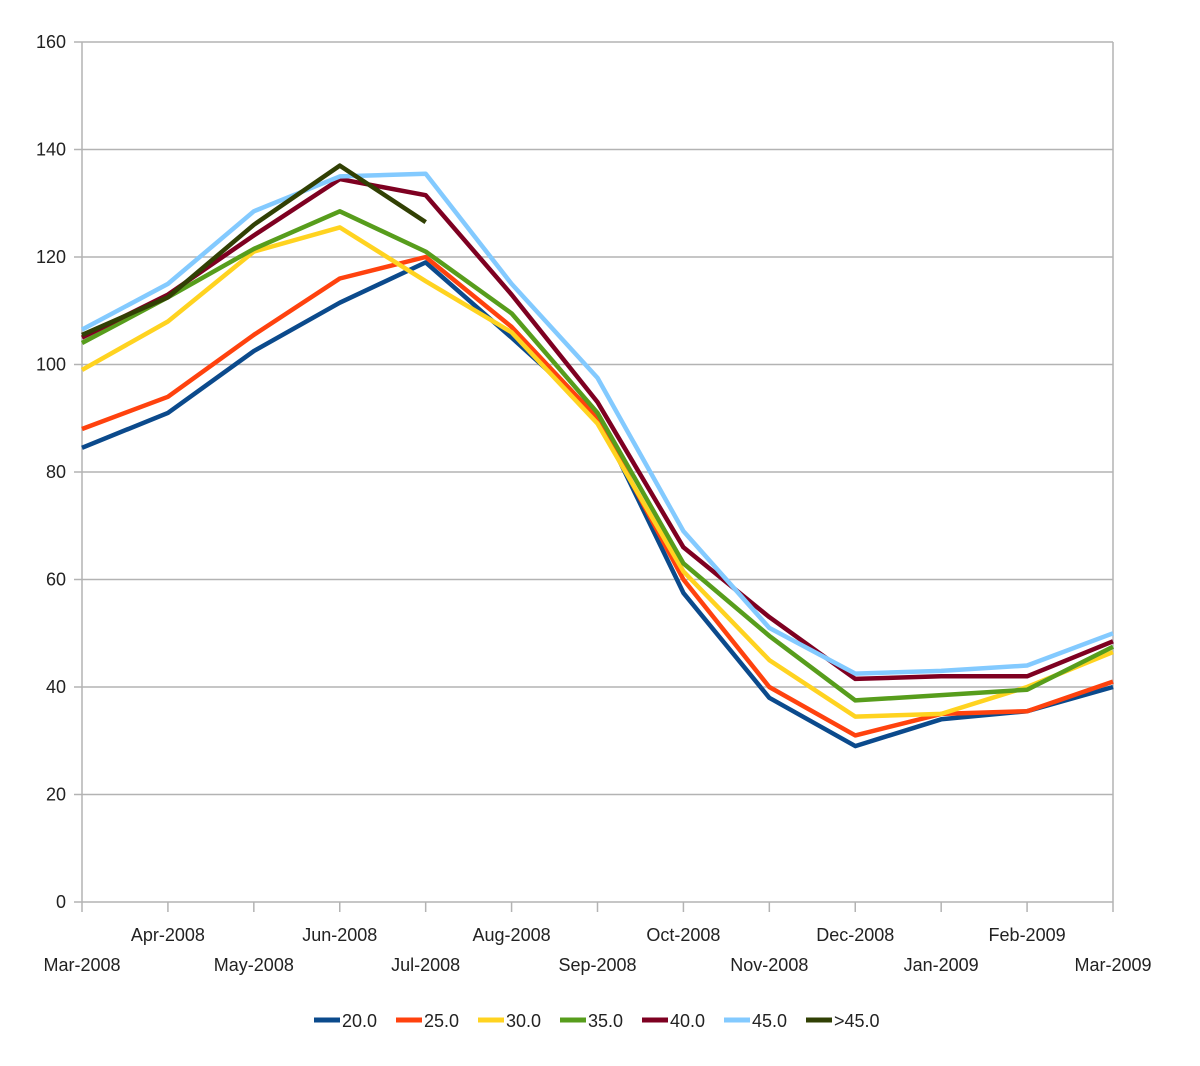  What do you see at coordinates (512, 935) in the screenshot?
I see `x-tick-label: Aug-2008` at bounding box center [512, 935].